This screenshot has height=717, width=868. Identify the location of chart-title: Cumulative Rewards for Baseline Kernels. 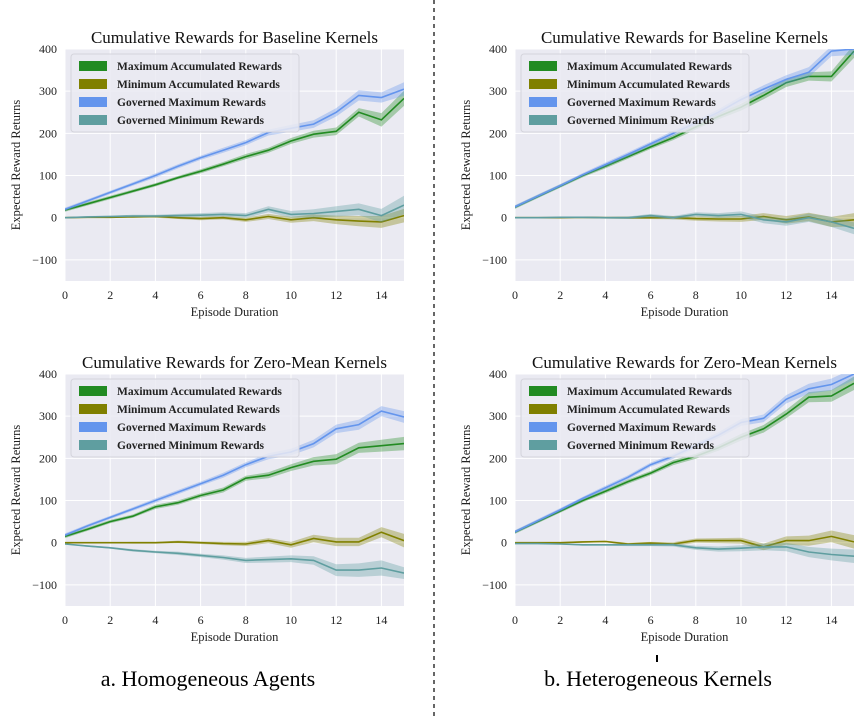
(684, 37).